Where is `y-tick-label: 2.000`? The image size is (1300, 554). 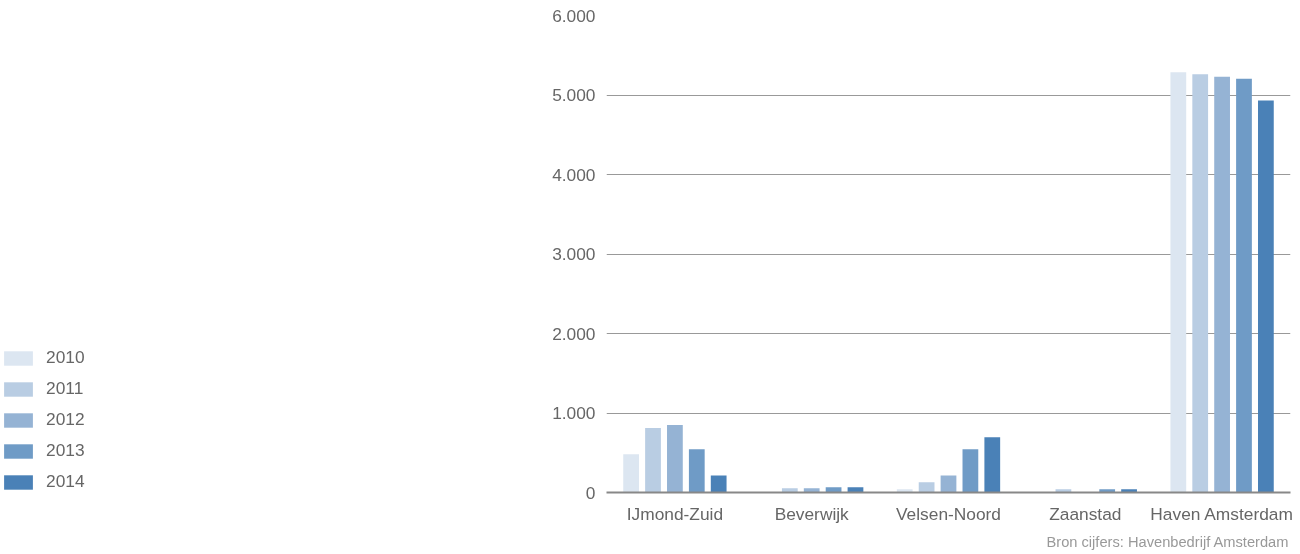 y-tick-label: 2.000 is located at coordinates (574, 333).